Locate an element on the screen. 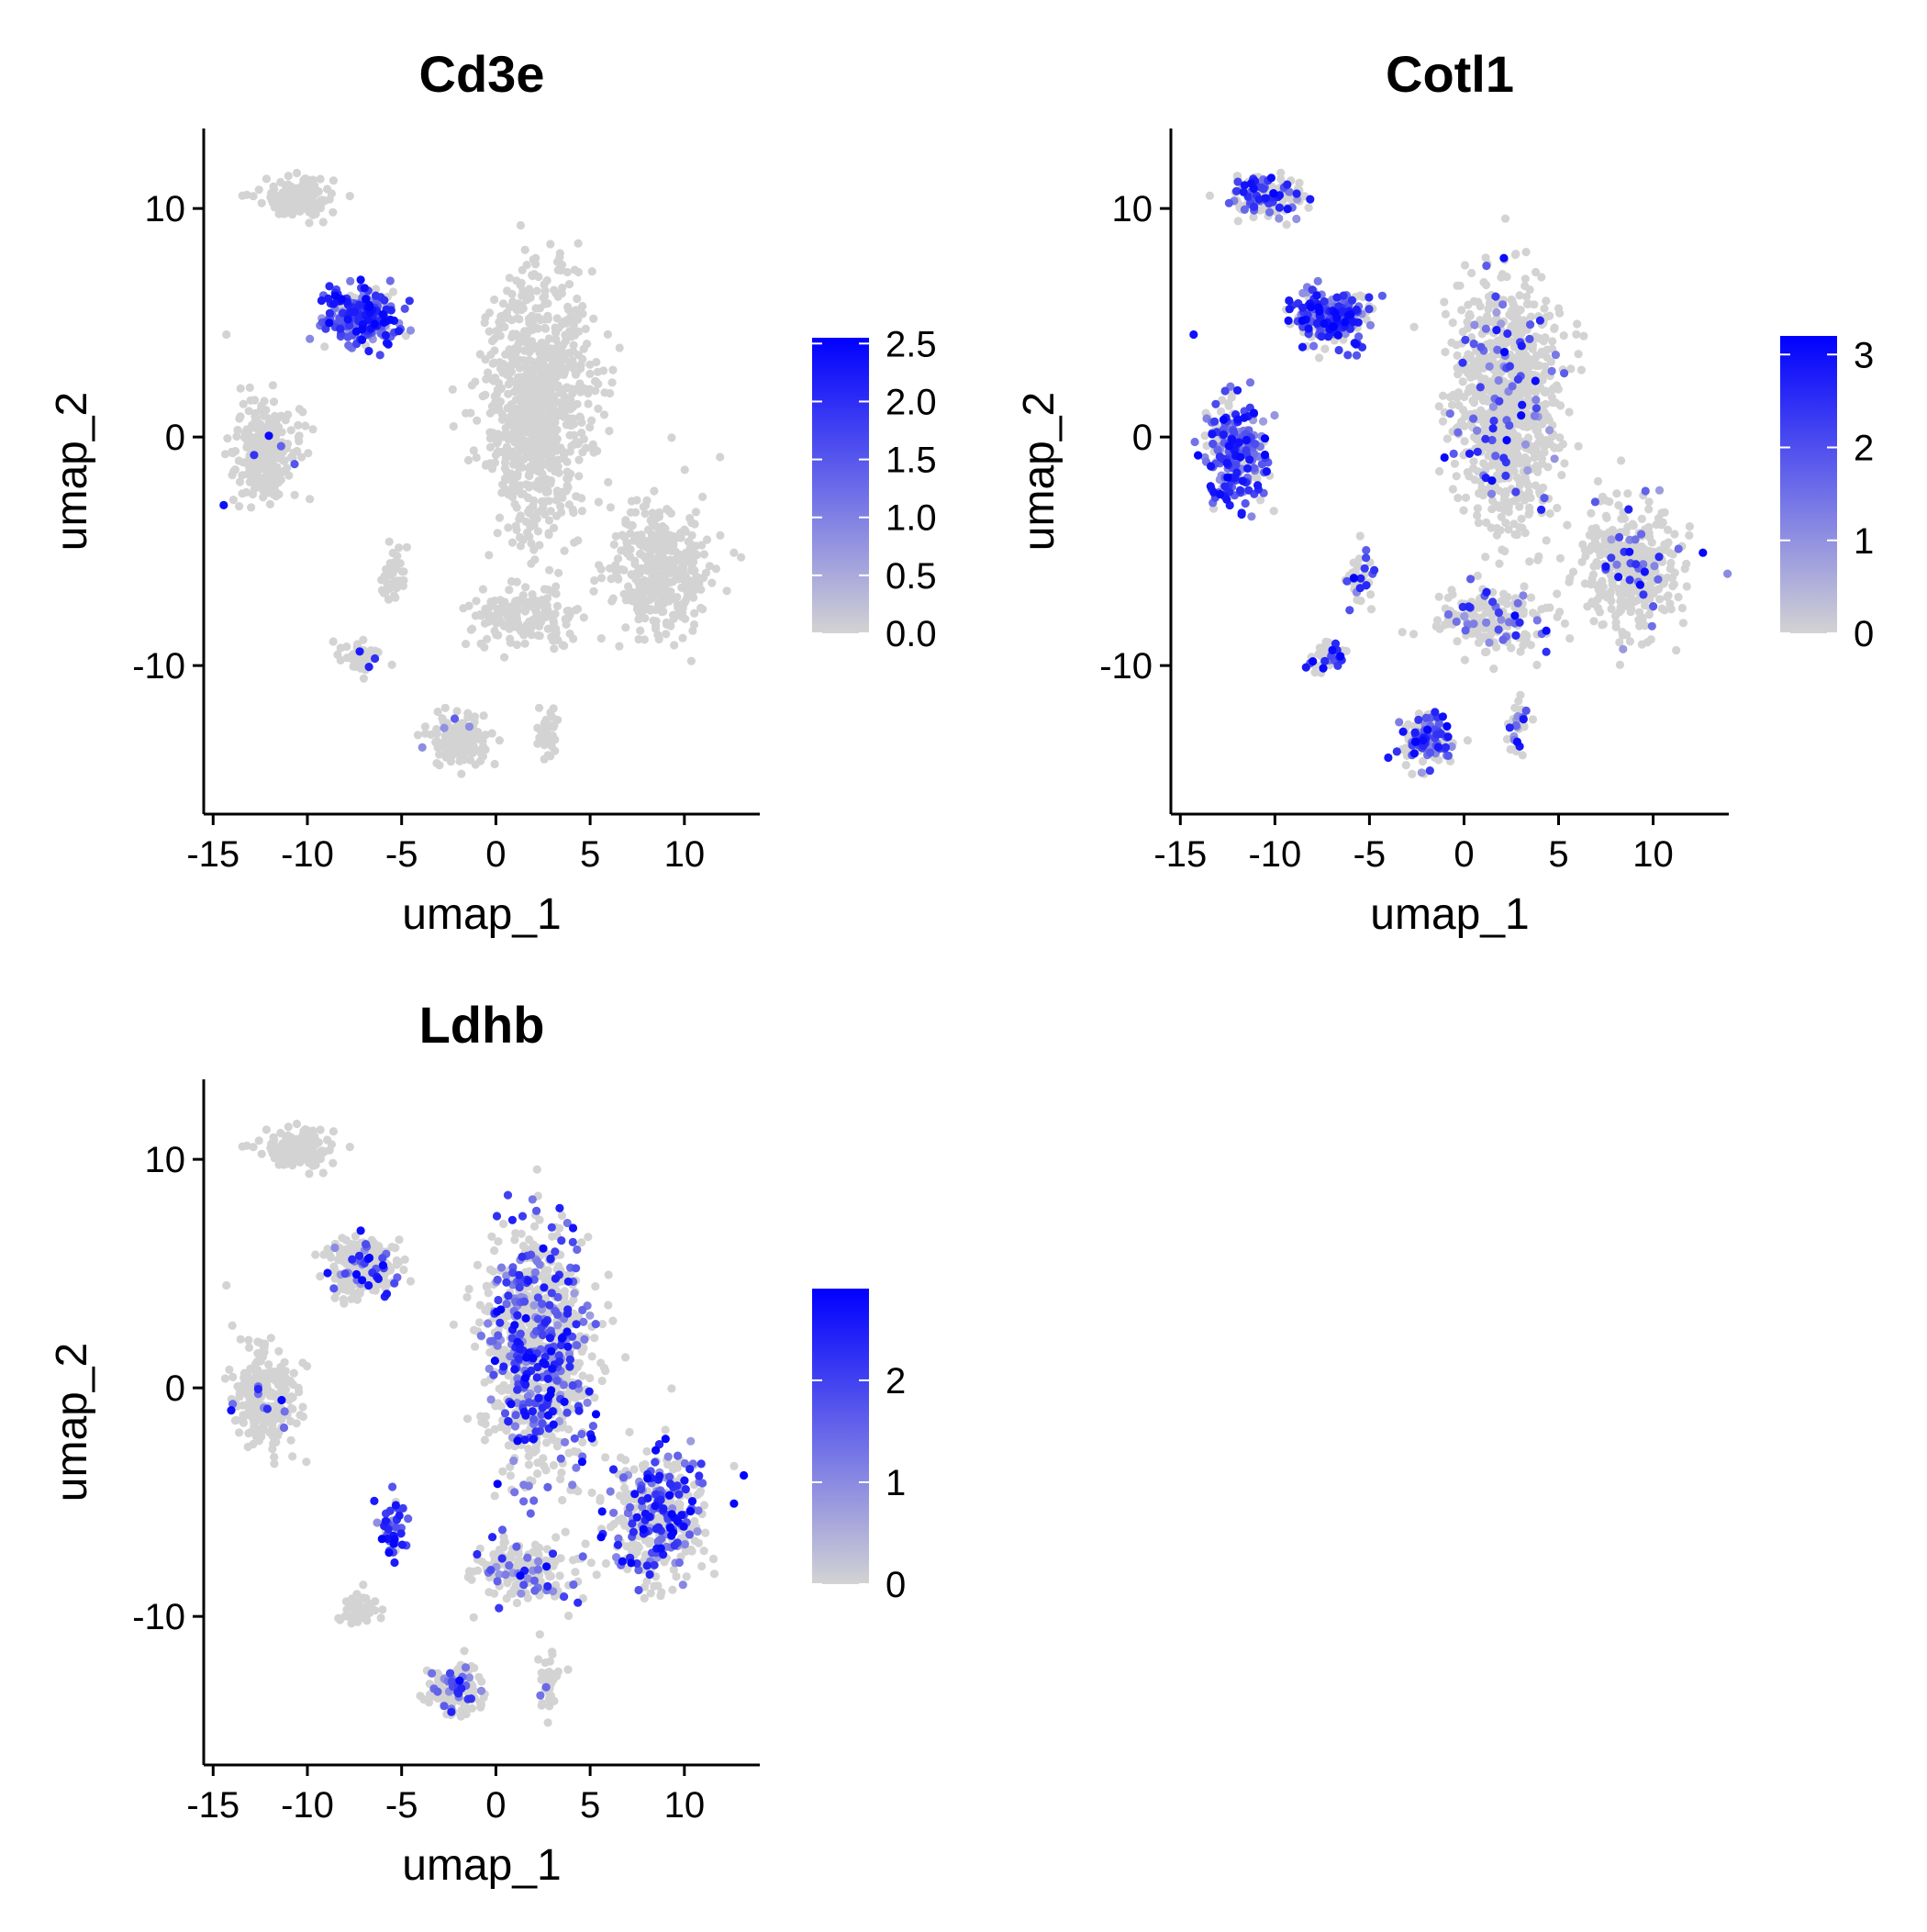 Image resolution: width=1927 pixels, height=1932 pixels. x-tick-label: 10 is located at coordinates (1653, 854).